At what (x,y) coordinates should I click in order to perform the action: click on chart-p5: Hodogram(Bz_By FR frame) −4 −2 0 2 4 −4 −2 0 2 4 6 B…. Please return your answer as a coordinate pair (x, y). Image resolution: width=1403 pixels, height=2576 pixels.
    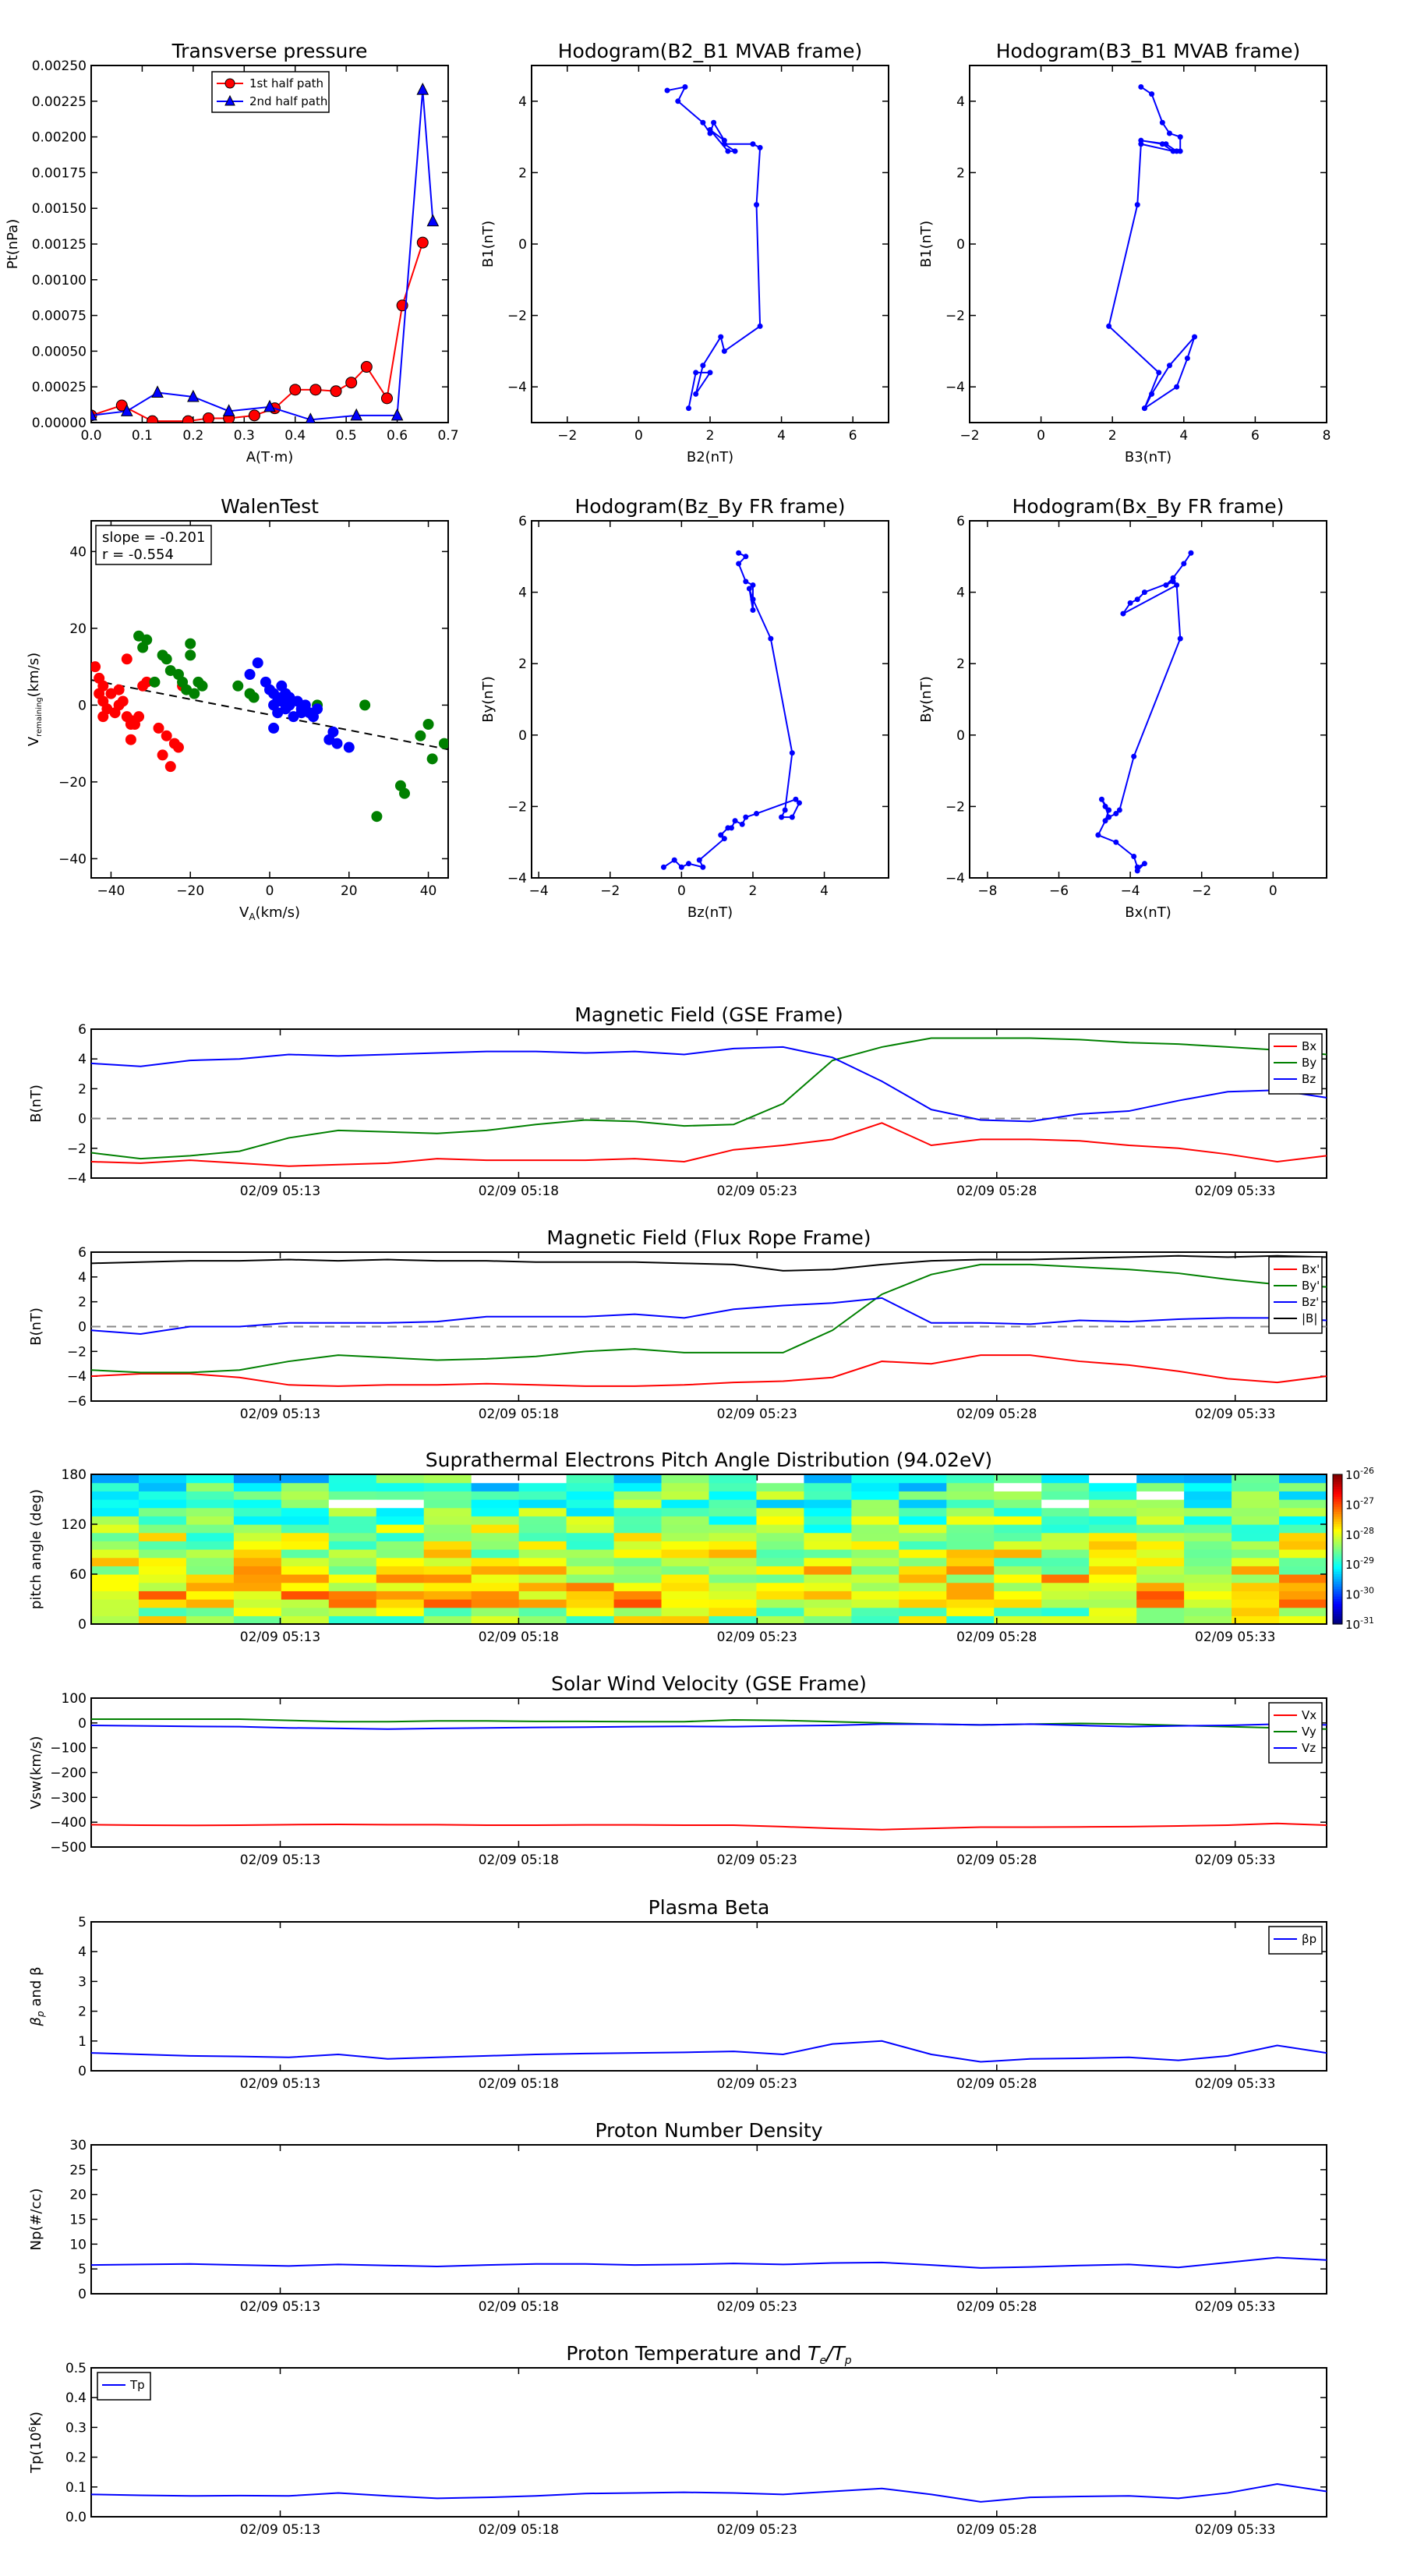
    Looking at the image, I should click on (684, 708).